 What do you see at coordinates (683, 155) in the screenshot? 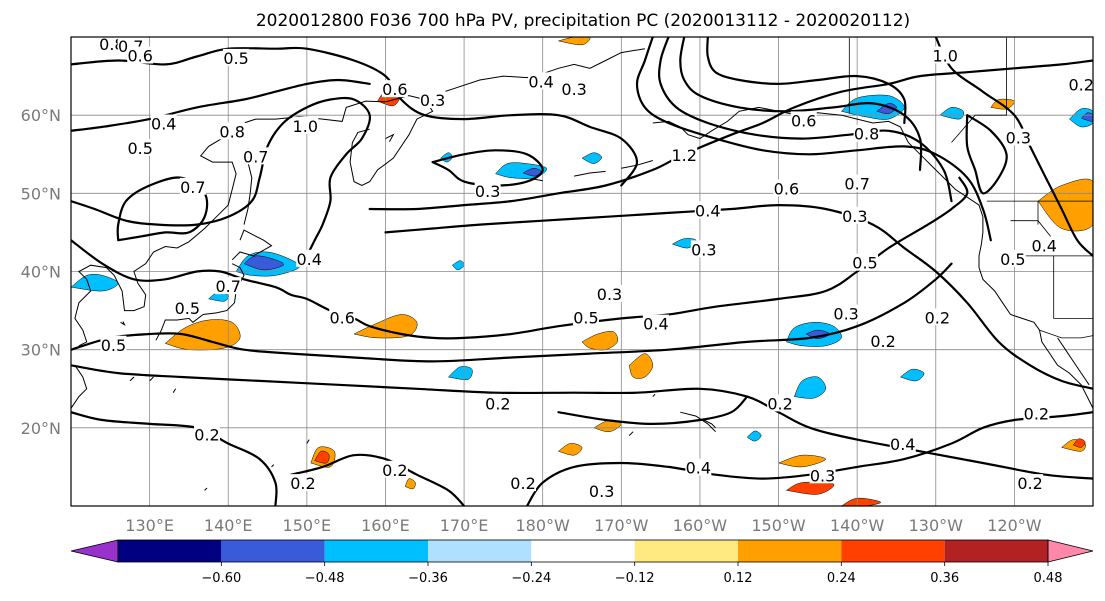
I see `contour-label: 1.2` at bounding box center [683, 155].